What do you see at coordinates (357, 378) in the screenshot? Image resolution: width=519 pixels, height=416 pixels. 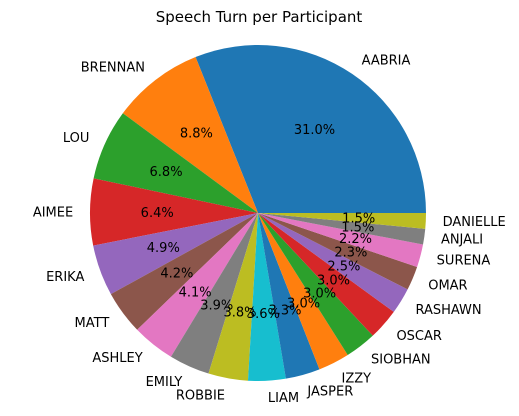 I see `slice-label-izzy: IZZY` at bounding box center [357, 378].